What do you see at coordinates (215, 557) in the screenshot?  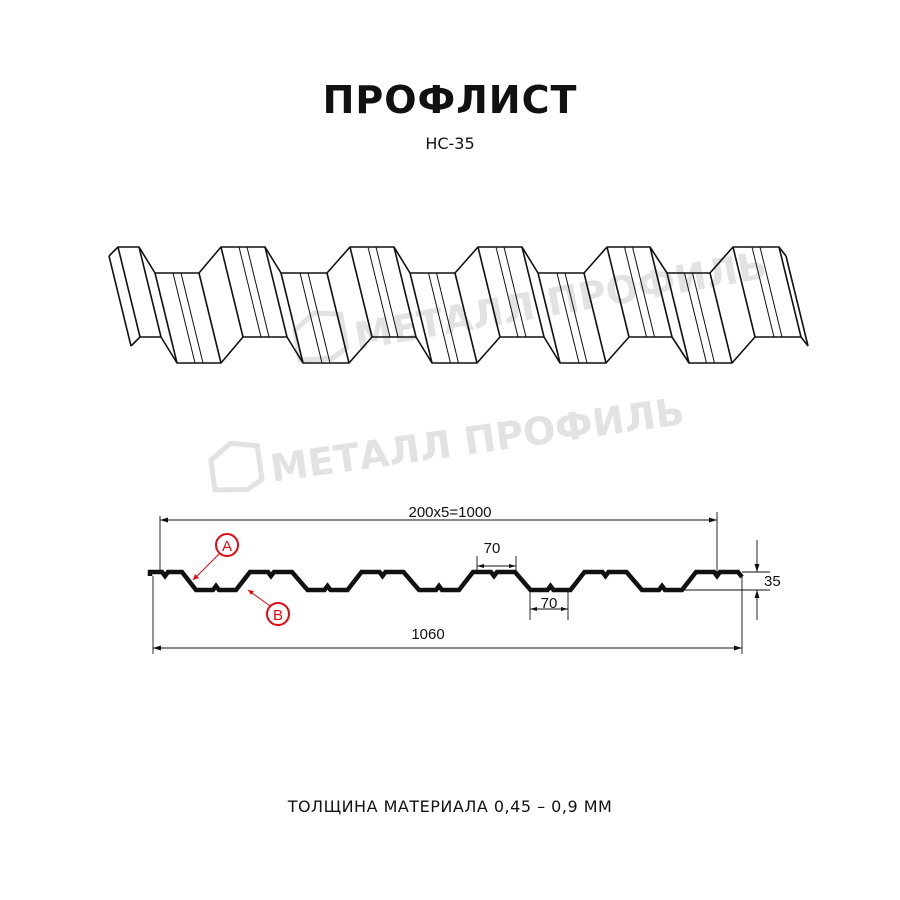 I see `marker-a: A` at bounding box center [215, 557].